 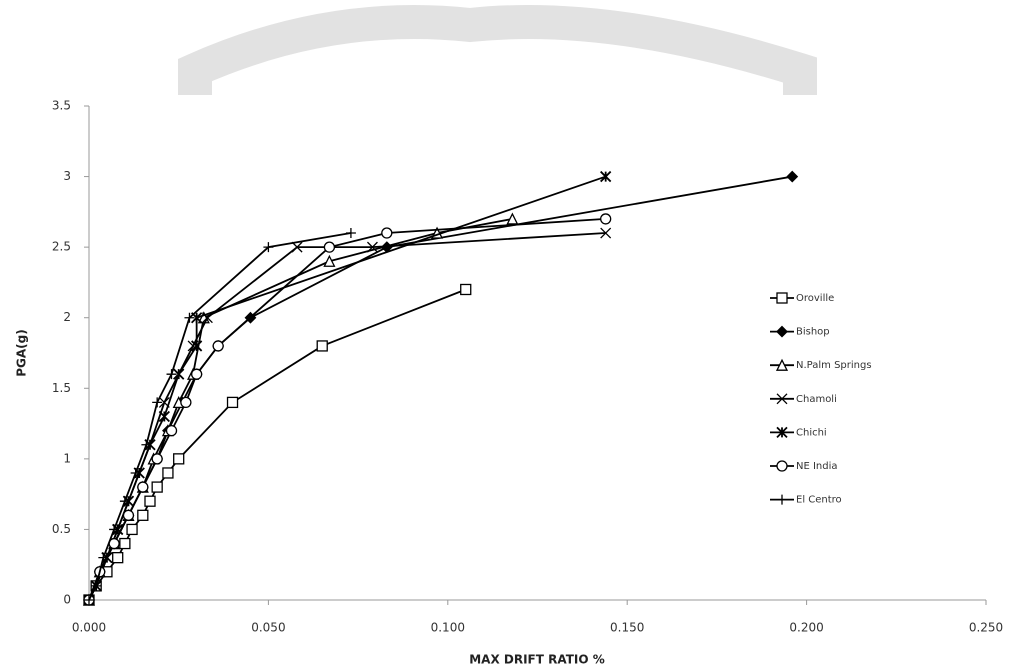 What do you see at coordinates (834, 365) in the screenshot?
I see `legend-label: N.Palm Springs` at bounding box center [834, 365].